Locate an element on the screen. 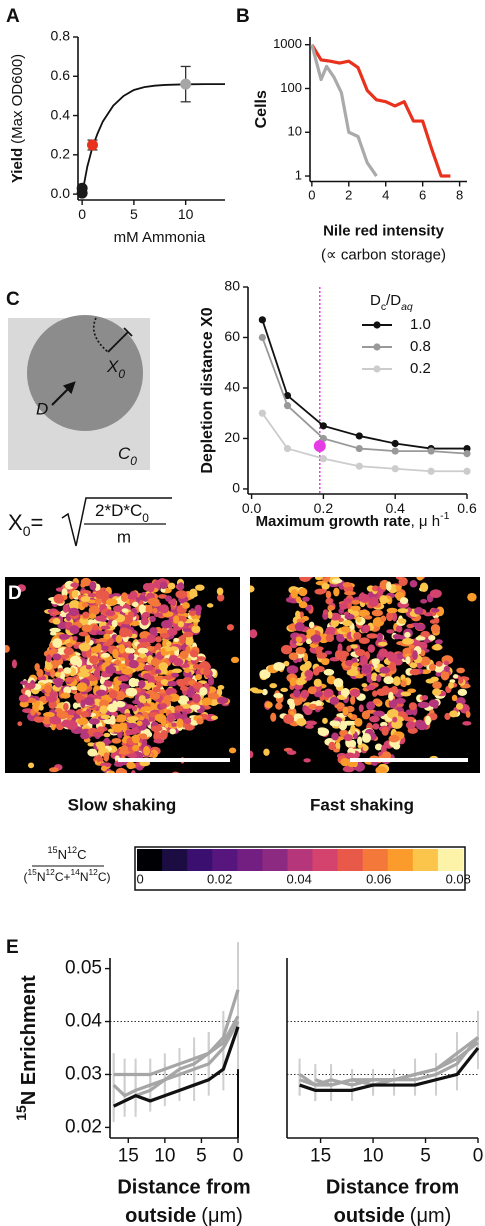 The width and height of the screenshot is (485, 1226). y-tick-label: 0.8 is located at coordinates (61, 36).